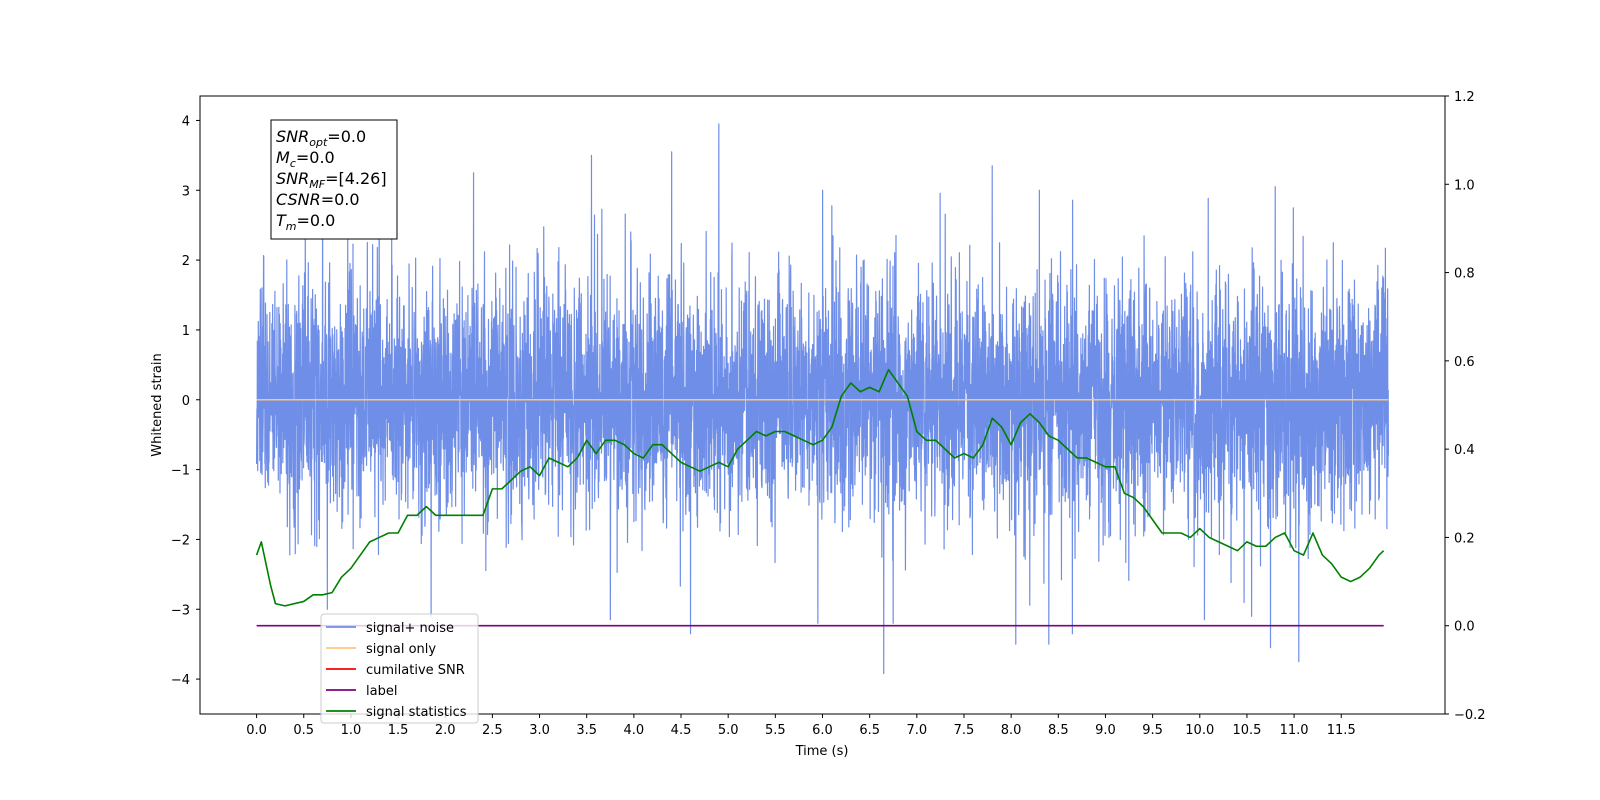 The width and height of the screenshot is (1600, 800). What do you see at coordinates (1294, 730) in the screenshot?
I see `x-tick-label: 11.0` at bounding box center [1294, 730].